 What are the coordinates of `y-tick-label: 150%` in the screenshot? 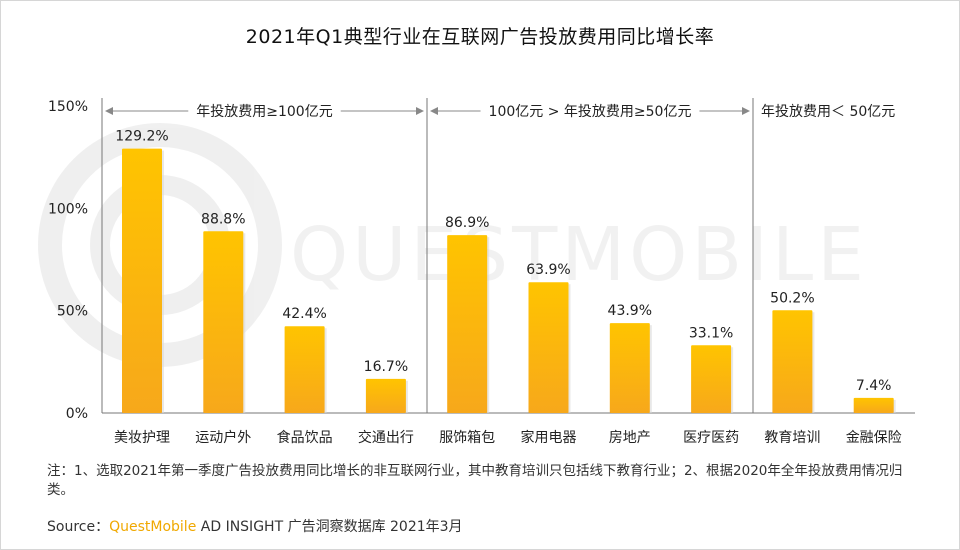 It's located at (68, 107).